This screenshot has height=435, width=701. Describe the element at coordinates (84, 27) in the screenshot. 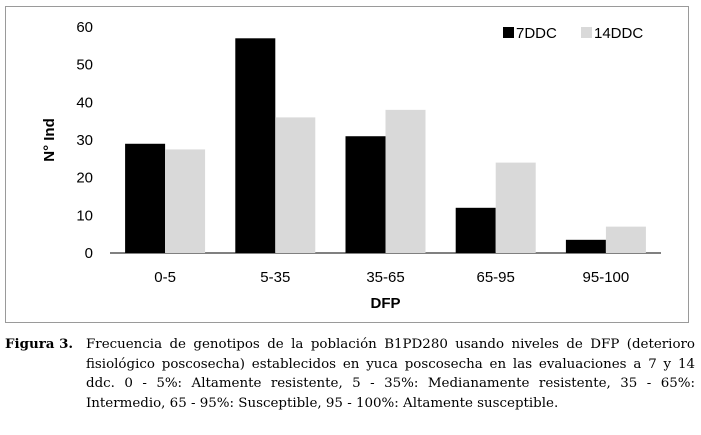

I see `y-tick-label: 60` at that location.